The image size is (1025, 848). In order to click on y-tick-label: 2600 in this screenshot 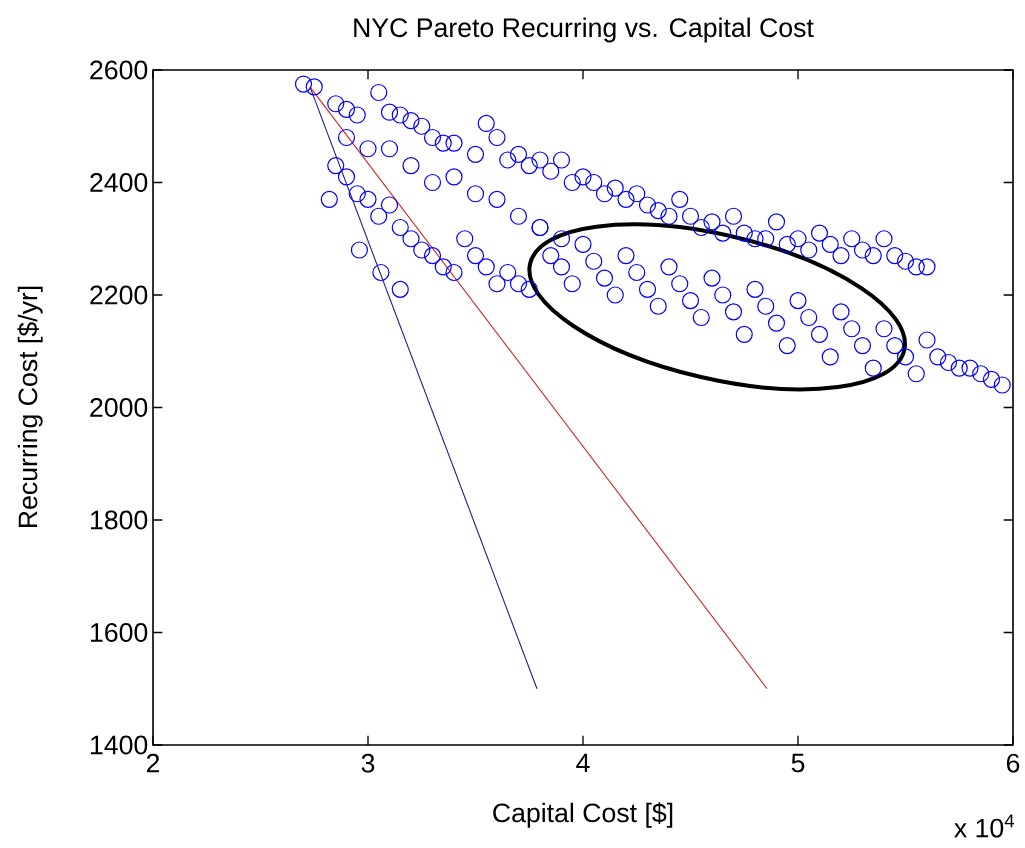, I will do `click(119, 70)`.